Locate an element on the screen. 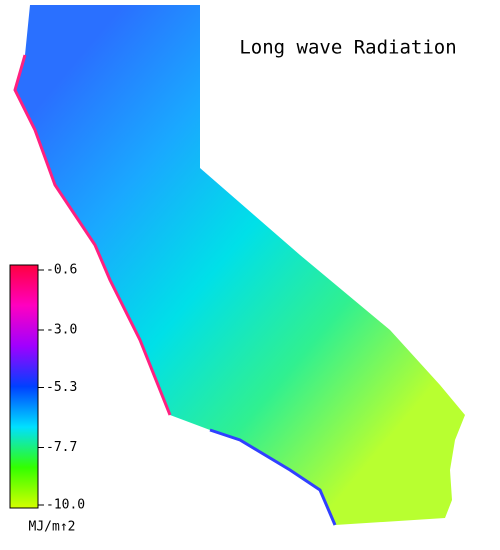 Image resolution: width=500 pixels, height=550 pixels. colorbar-unit: MJ/m↑2 is located at coordinates (52, 527).